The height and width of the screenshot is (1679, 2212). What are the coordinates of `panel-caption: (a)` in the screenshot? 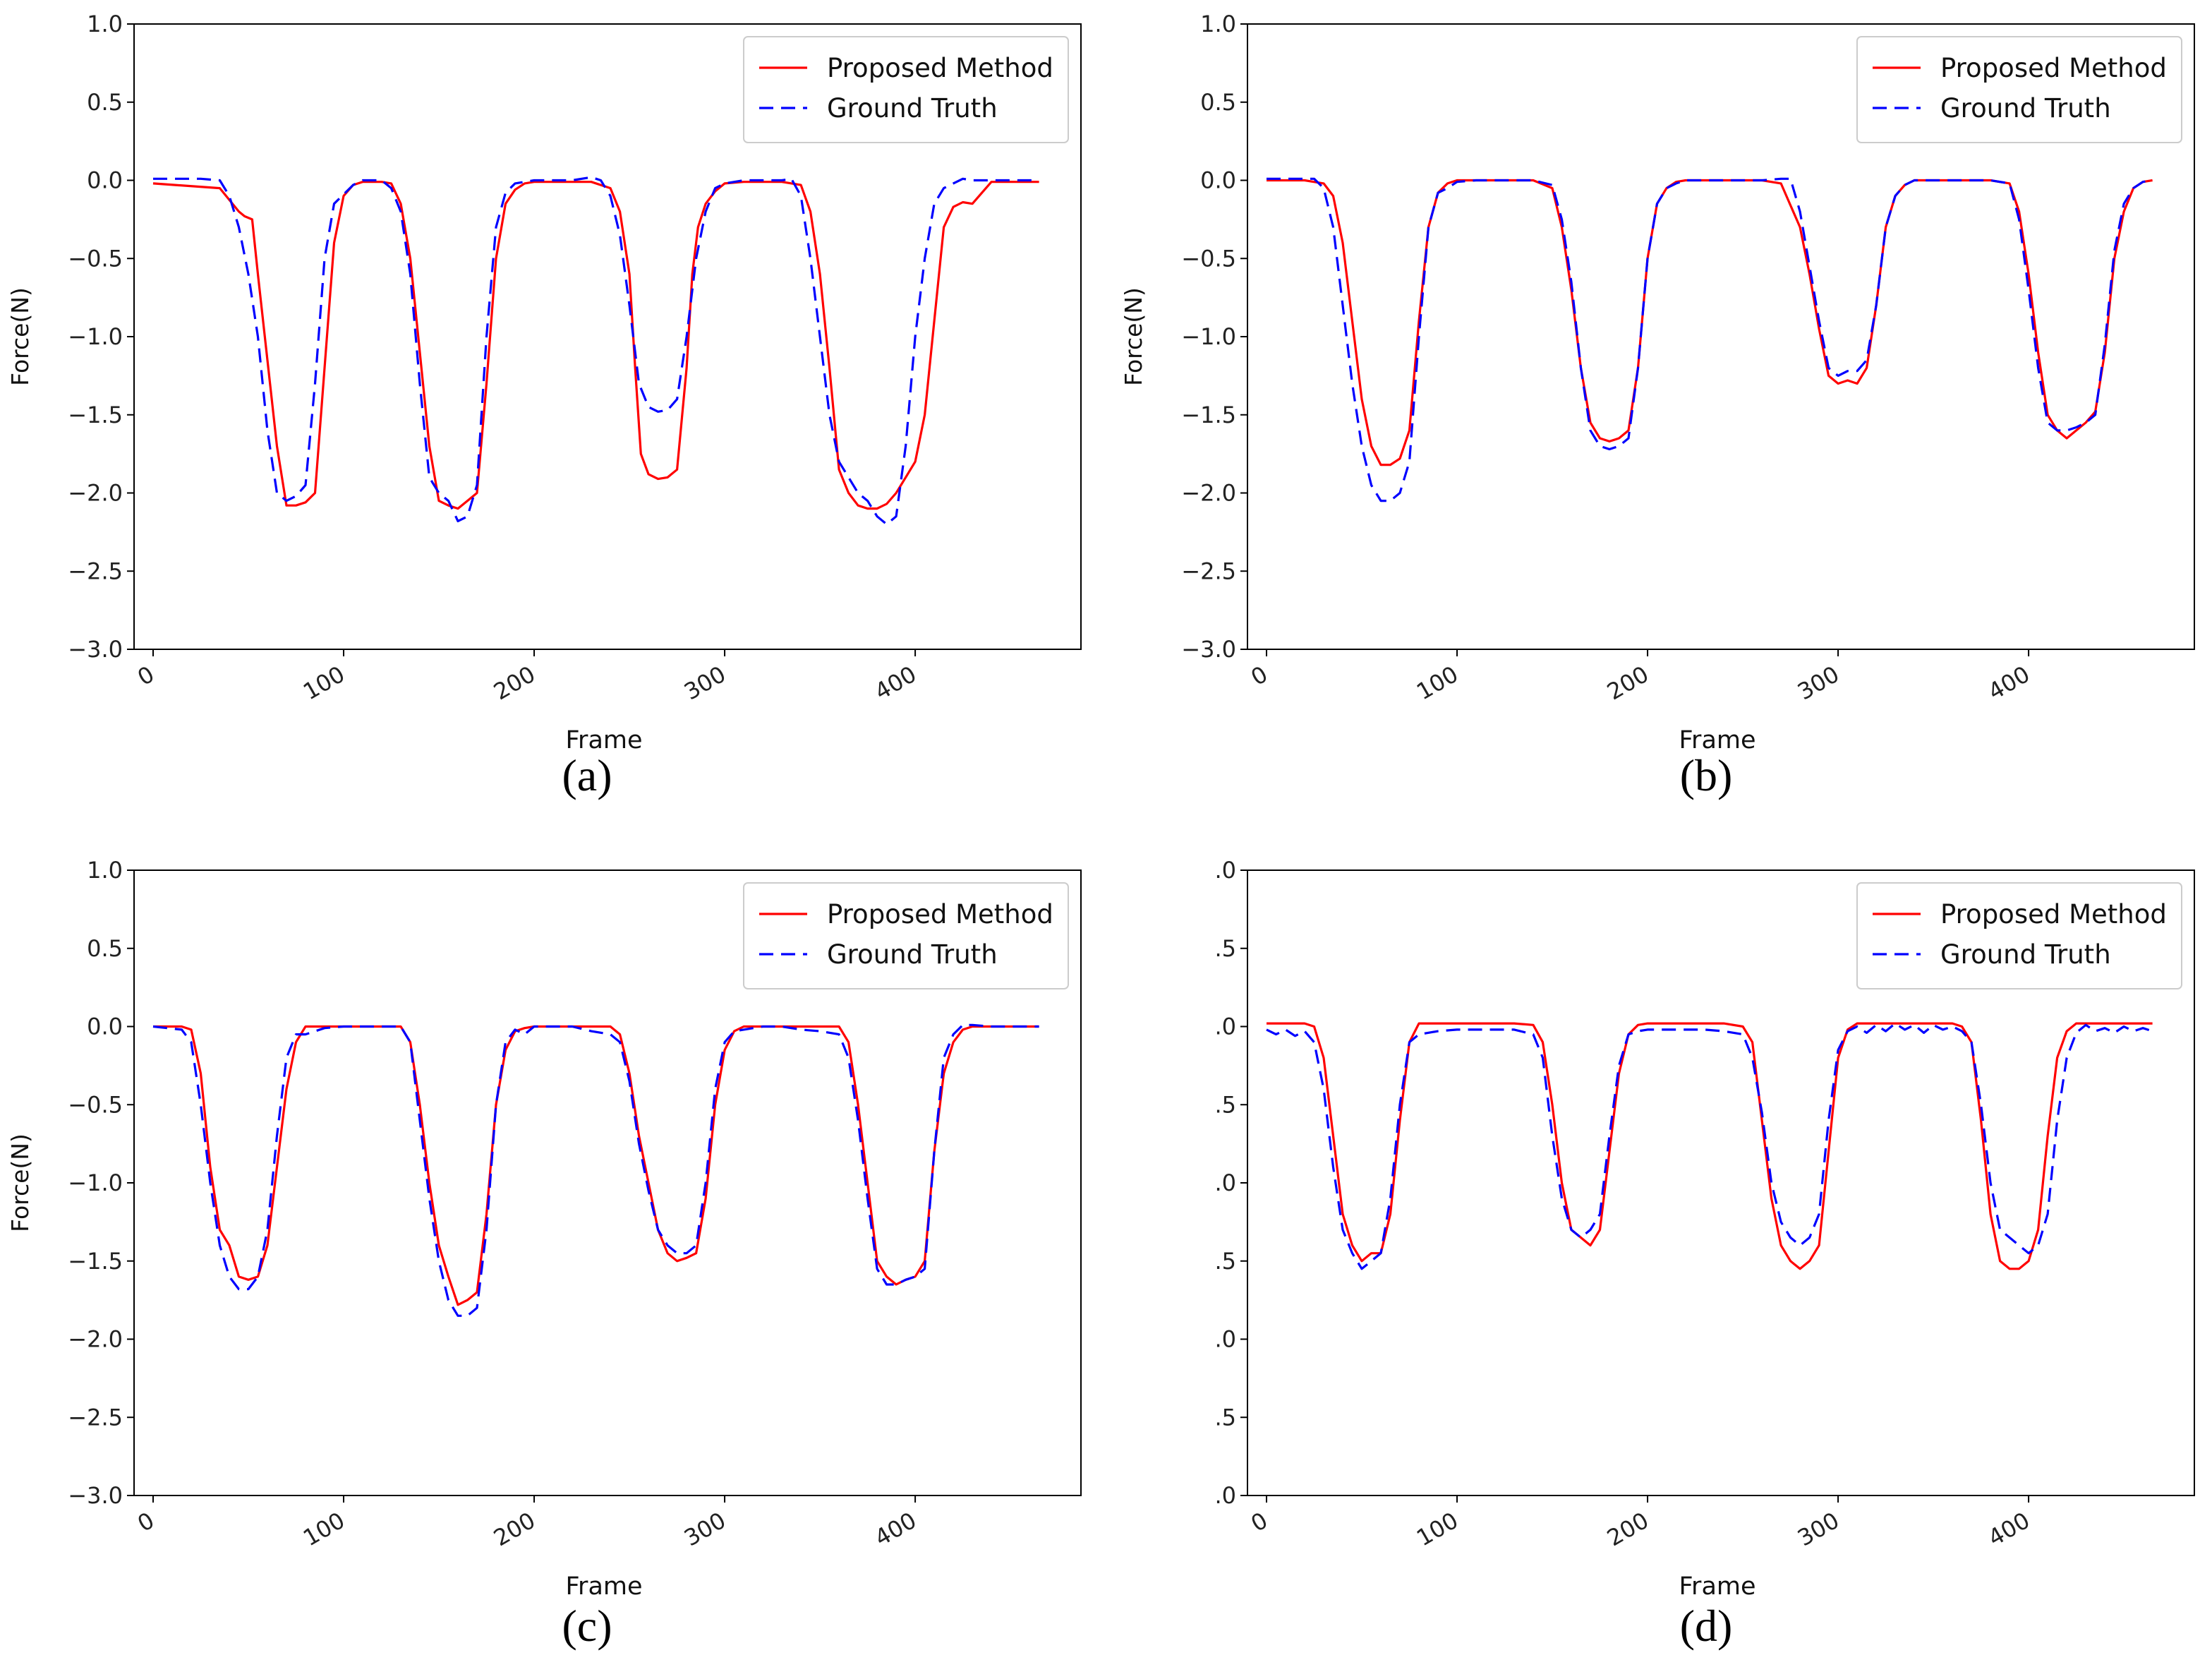 It's located at (587, 775).